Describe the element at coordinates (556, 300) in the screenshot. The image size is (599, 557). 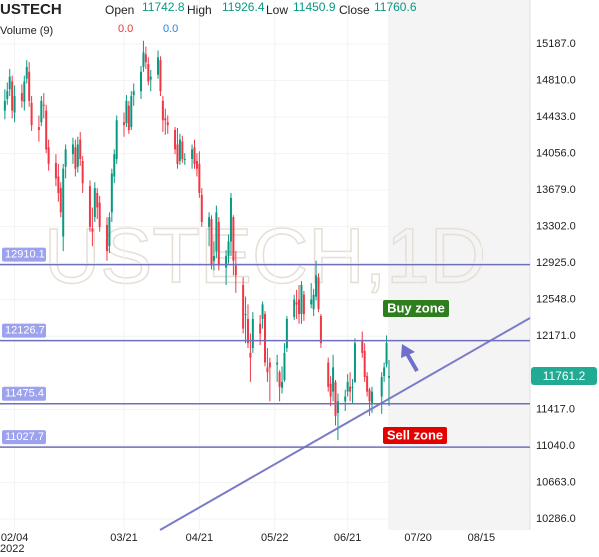
I see `y-tick-label: 12548.0` at that location.